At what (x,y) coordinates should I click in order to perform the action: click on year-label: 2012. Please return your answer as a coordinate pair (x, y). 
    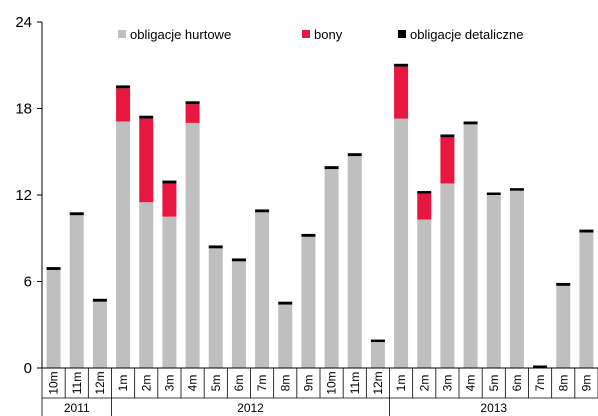
    Looking at the image, I should click on (250, 408).